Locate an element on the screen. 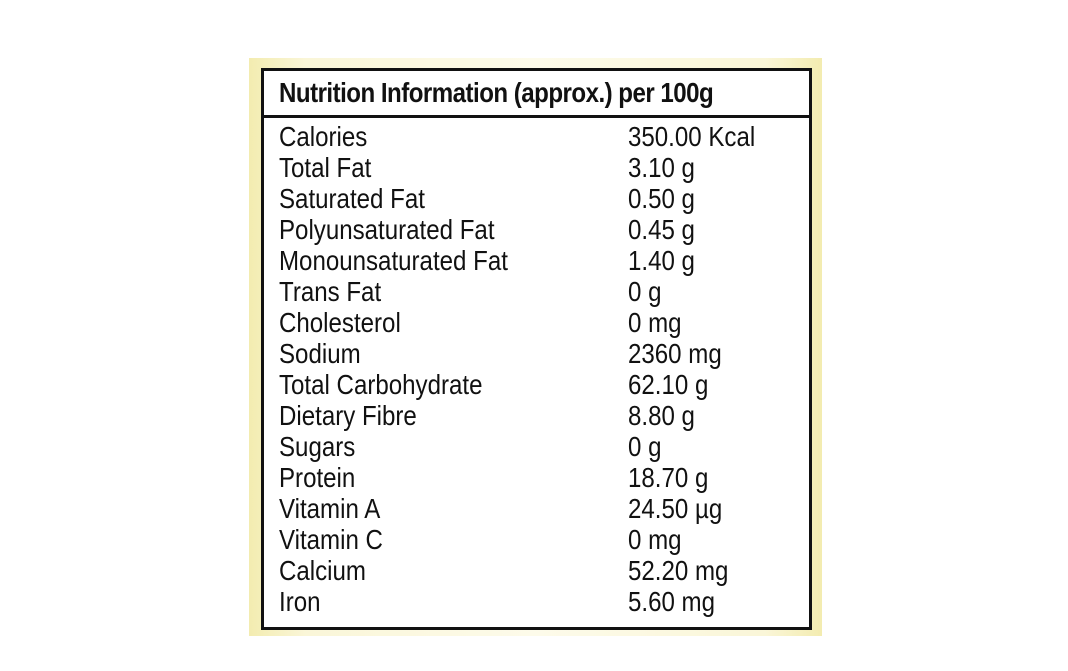 The height and width of the screenshot is (671, 1068). nutrient-row: Protein 18.70 g is located at coordinates (539, 477).